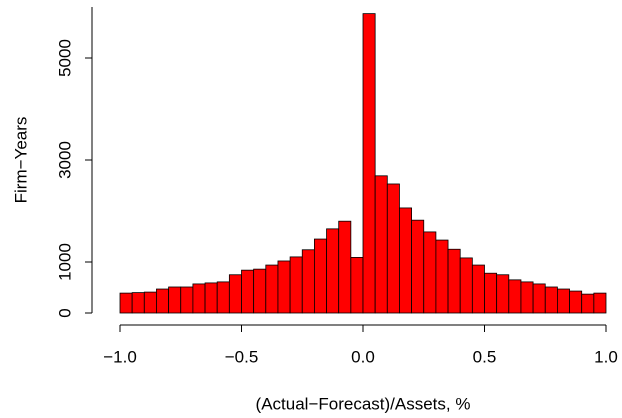 This screenshot has width=622, height=418. What do you see at coordinates (64, 262) in the screenshot?
I see `y-tick-label: 1000` at bounding box center [64, 262].